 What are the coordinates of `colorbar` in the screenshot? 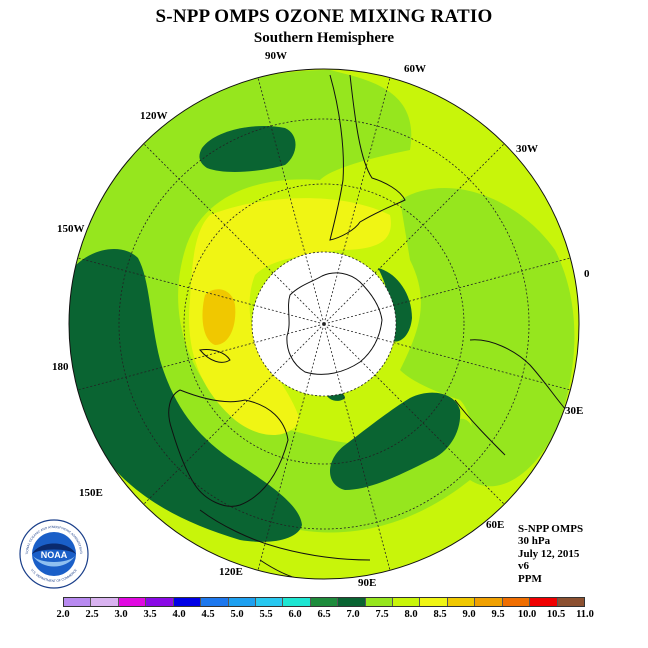 It's located at (324, 602).